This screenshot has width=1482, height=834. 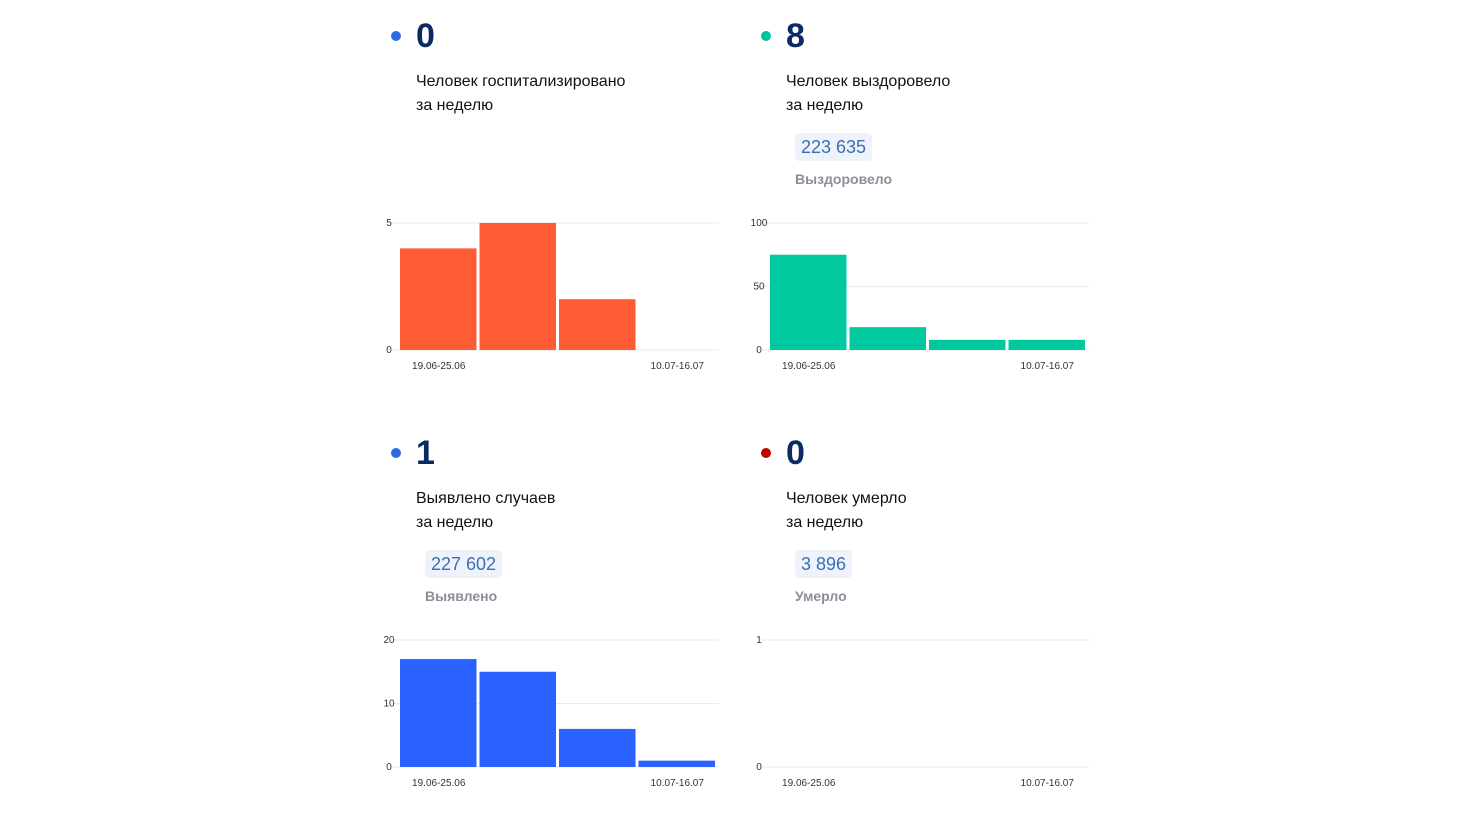 I want to click on weekly-description: Человек выздоровело за неделю, so click(x=868, y=93).